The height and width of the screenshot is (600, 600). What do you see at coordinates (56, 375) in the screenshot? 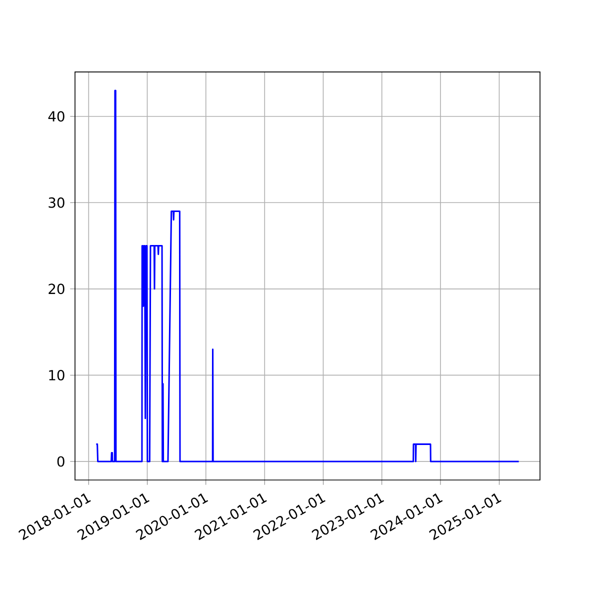
I see `y-tick-label: 10` at bounding box center [56, 375].